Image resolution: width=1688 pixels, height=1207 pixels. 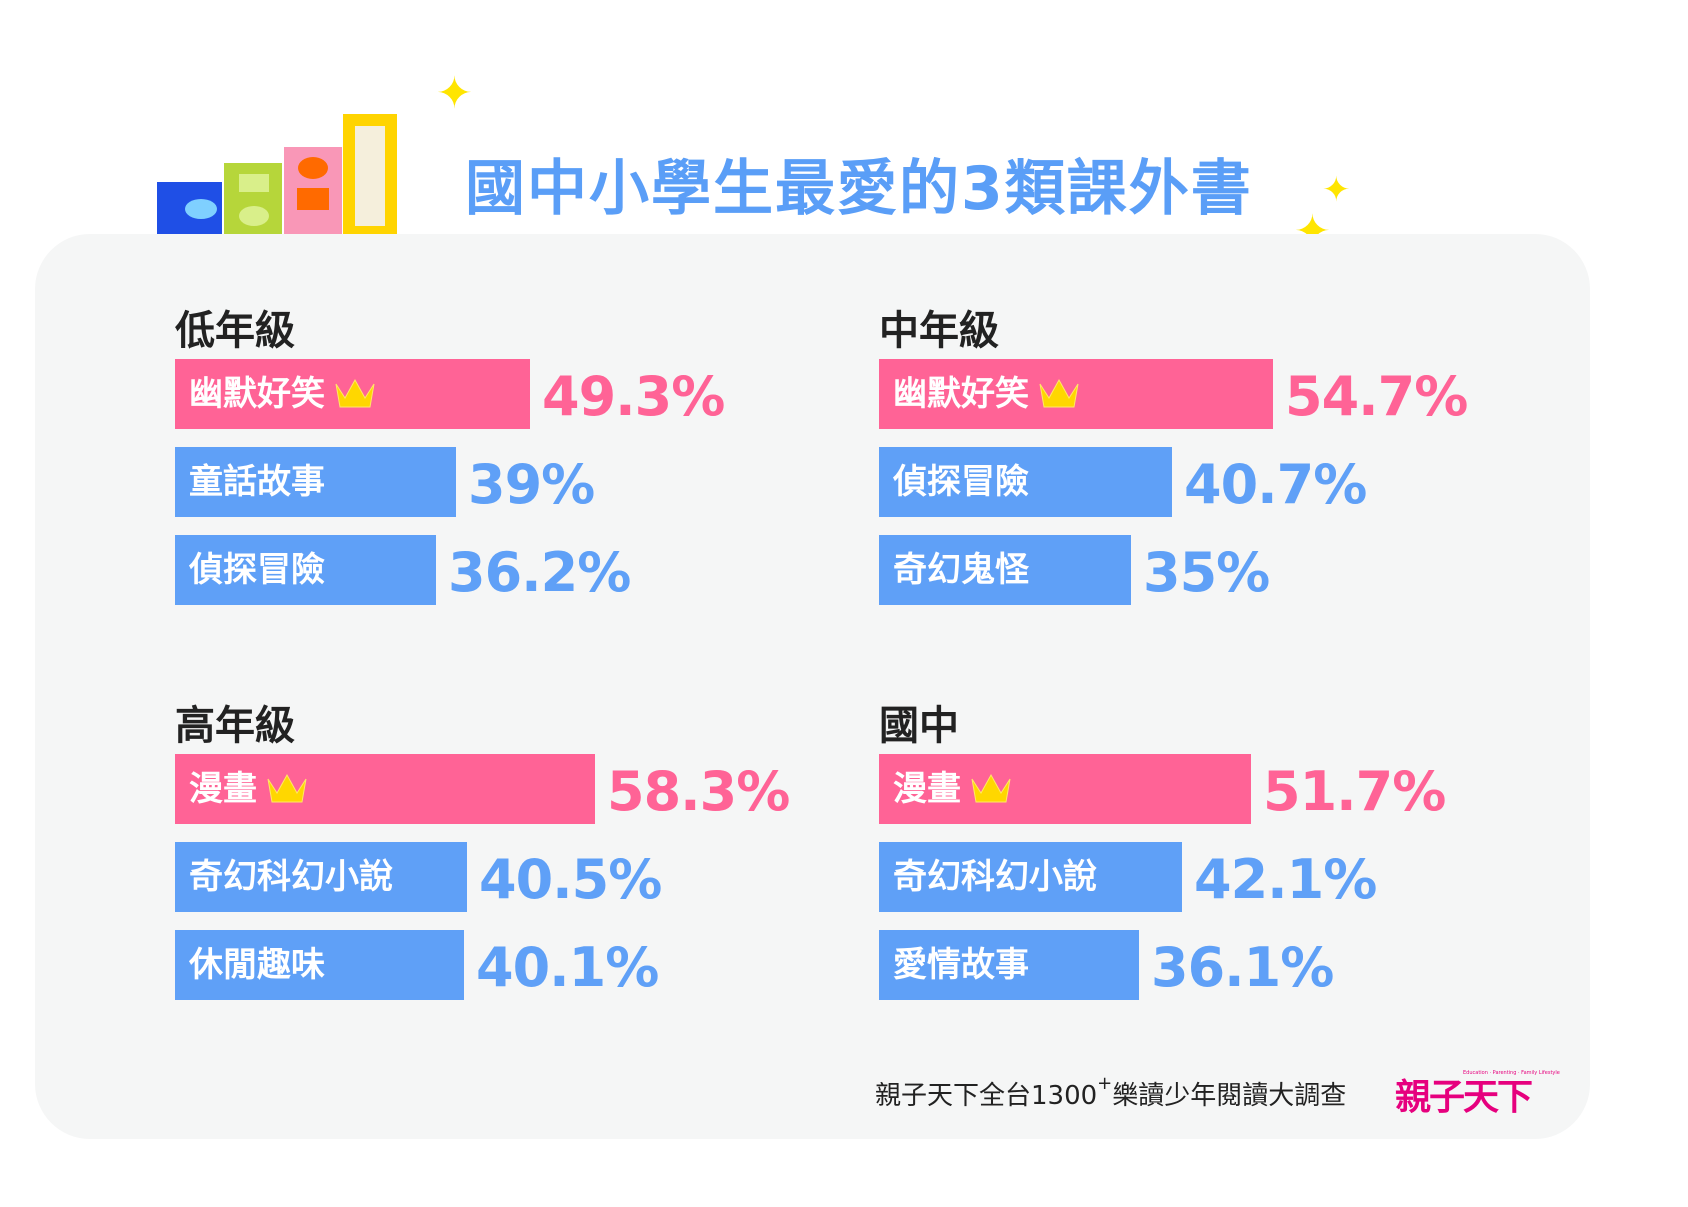 What do you see at coordinates (1285, 879) in the screenshot?
I see `value-label: 42.1%` at bounding box center [1285, 879].